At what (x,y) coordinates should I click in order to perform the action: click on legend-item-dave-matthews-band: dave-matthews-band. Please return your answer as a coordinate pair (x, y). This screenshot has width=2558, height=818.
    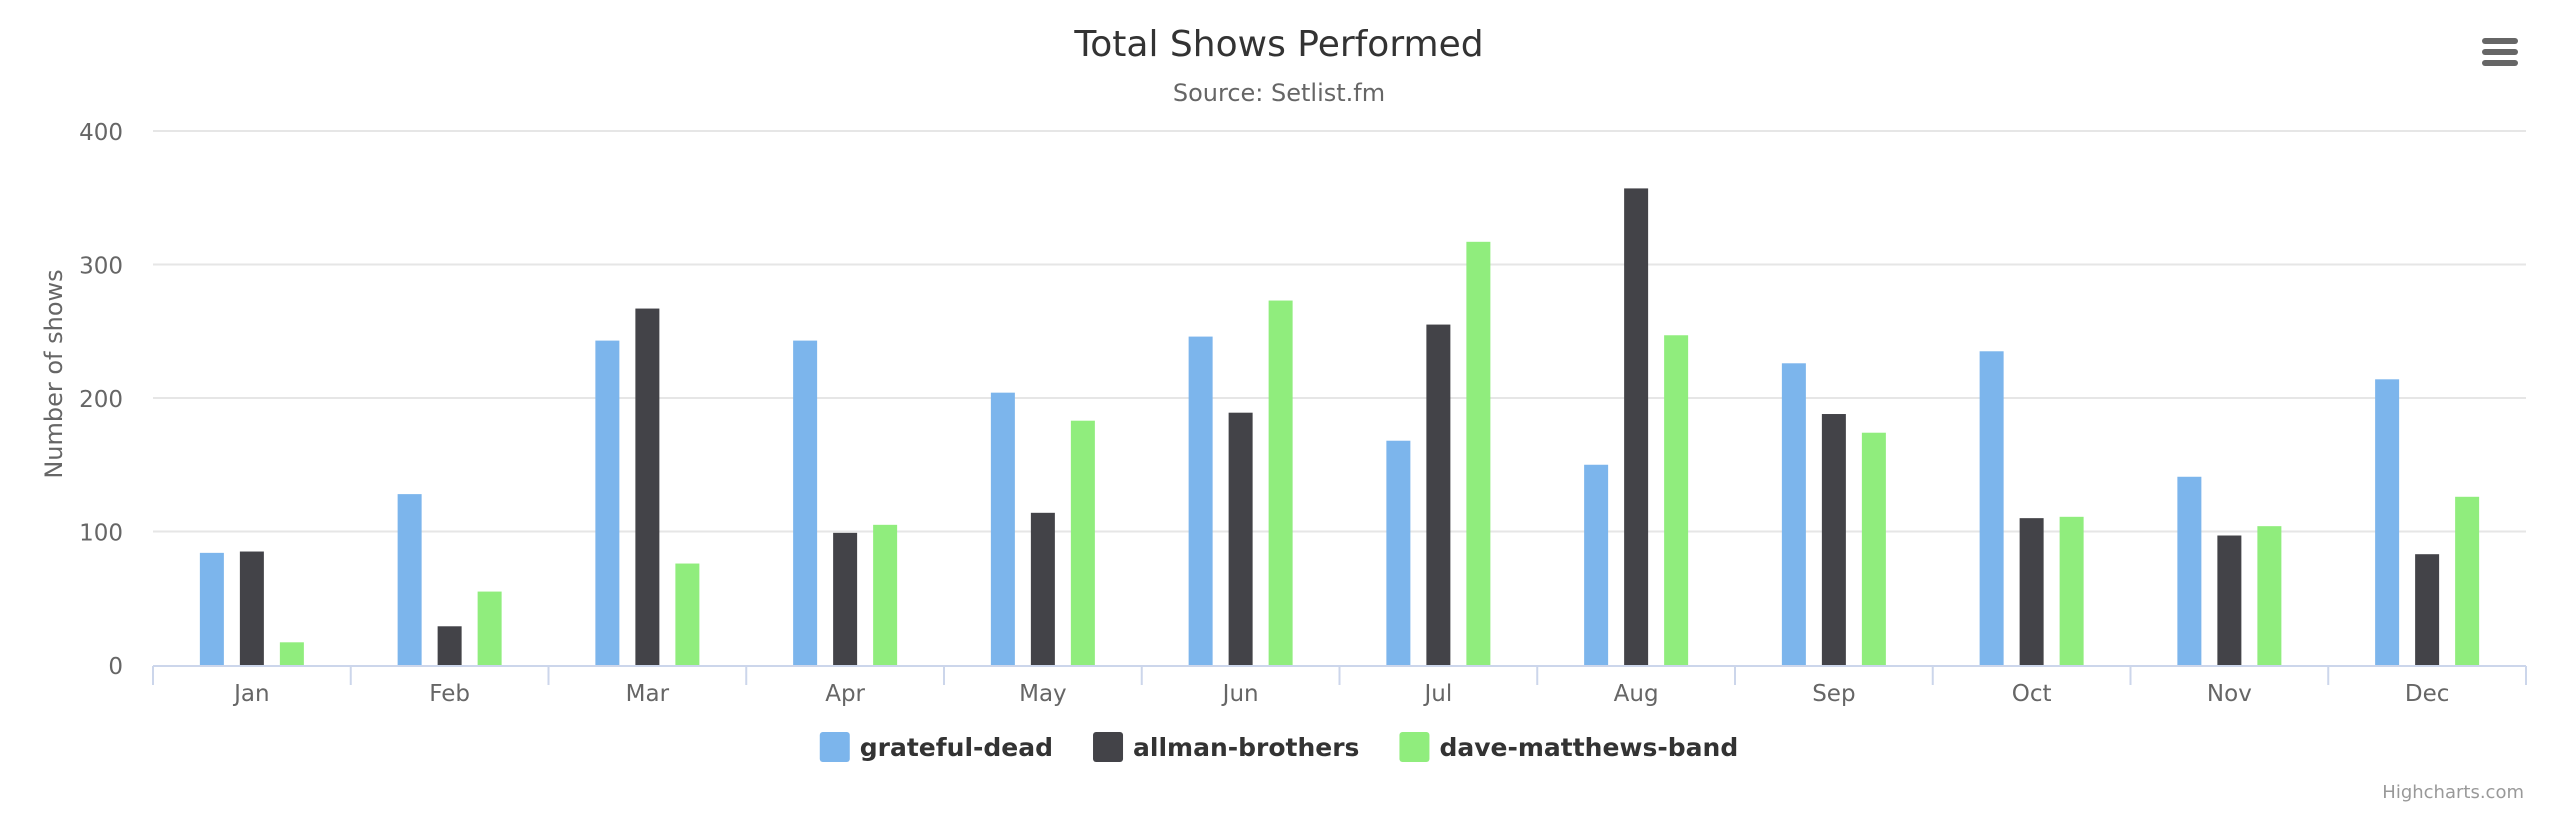
    Looking at the image, I should click on (1568, 747).